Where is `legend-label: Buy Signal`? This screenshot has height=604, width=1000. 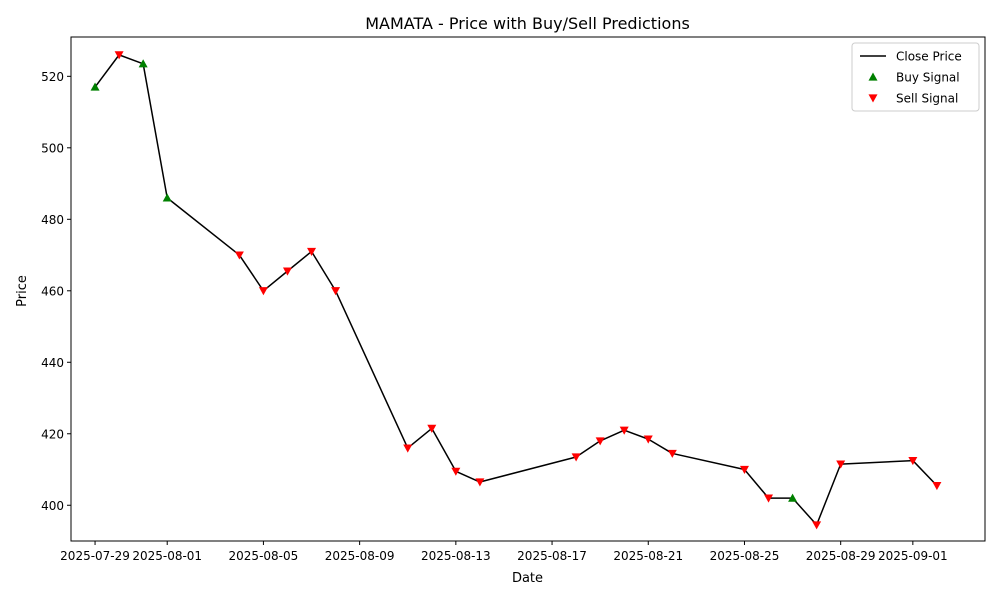 legend-label: Buy Signal is located at coordinates (928, 78).